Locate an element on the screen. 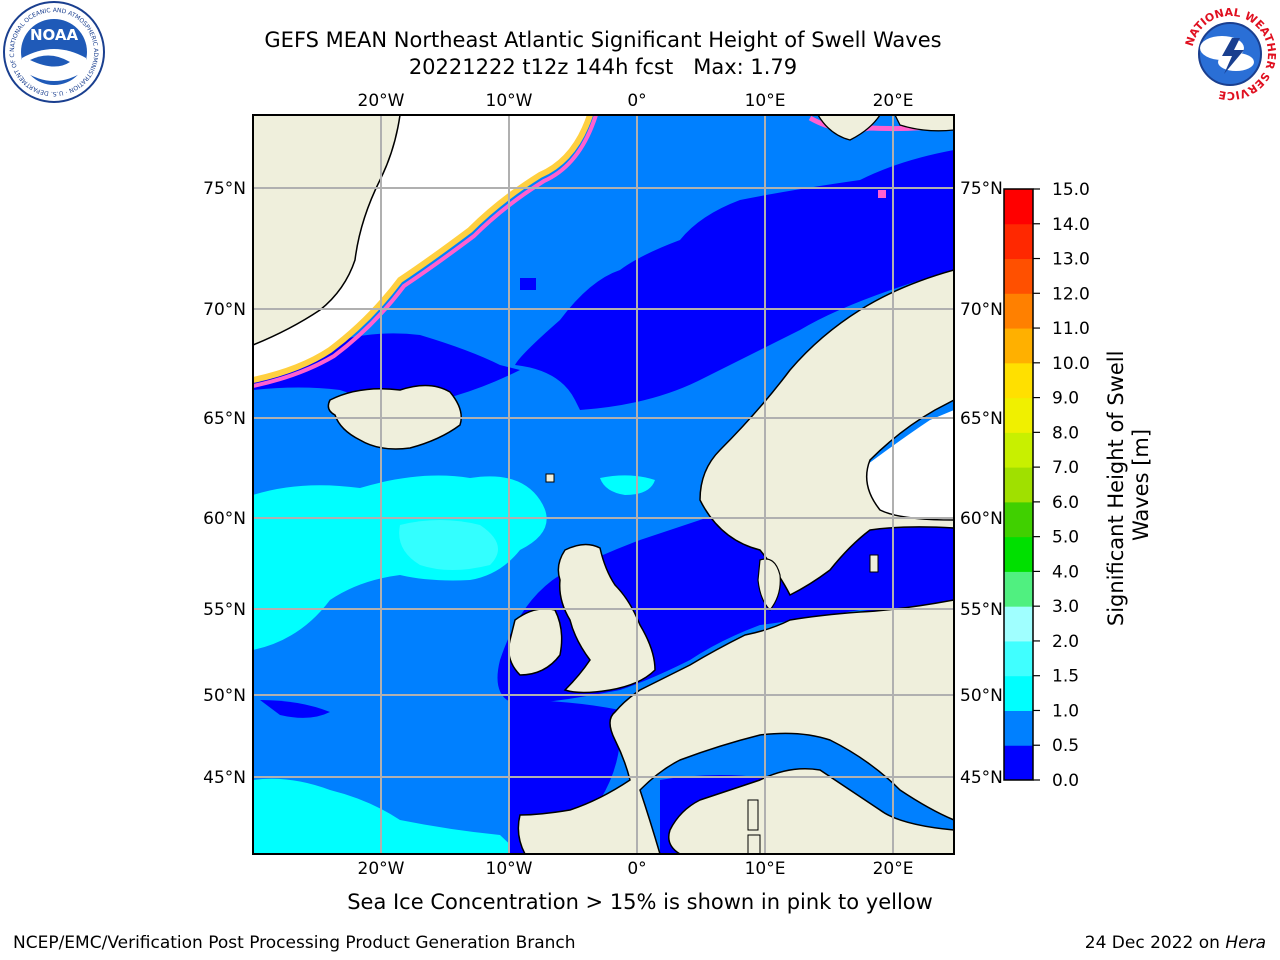 This screenshot has height=960, width=1280. colorbar-tick-label: 9.0 is located at coordinates (1065, 399).